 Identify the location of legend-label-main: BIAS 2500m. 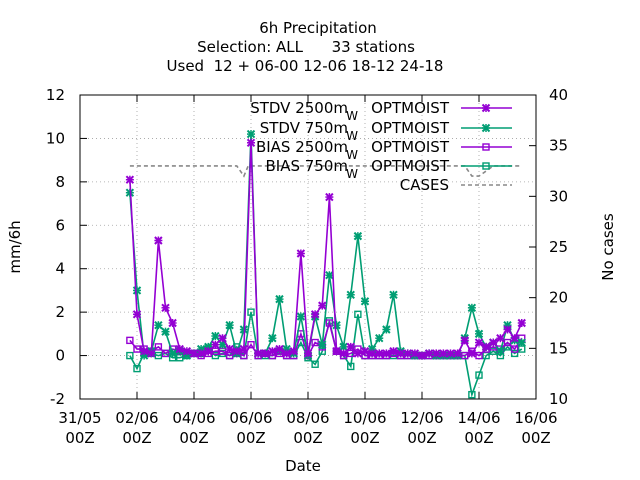
(302, 147).